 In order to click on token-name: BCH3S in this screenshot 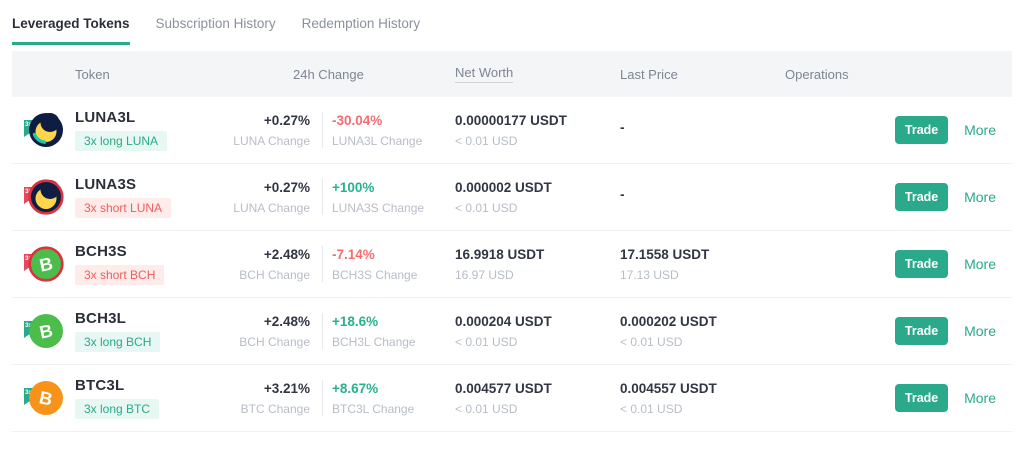, I will do `click(101, 251)`.